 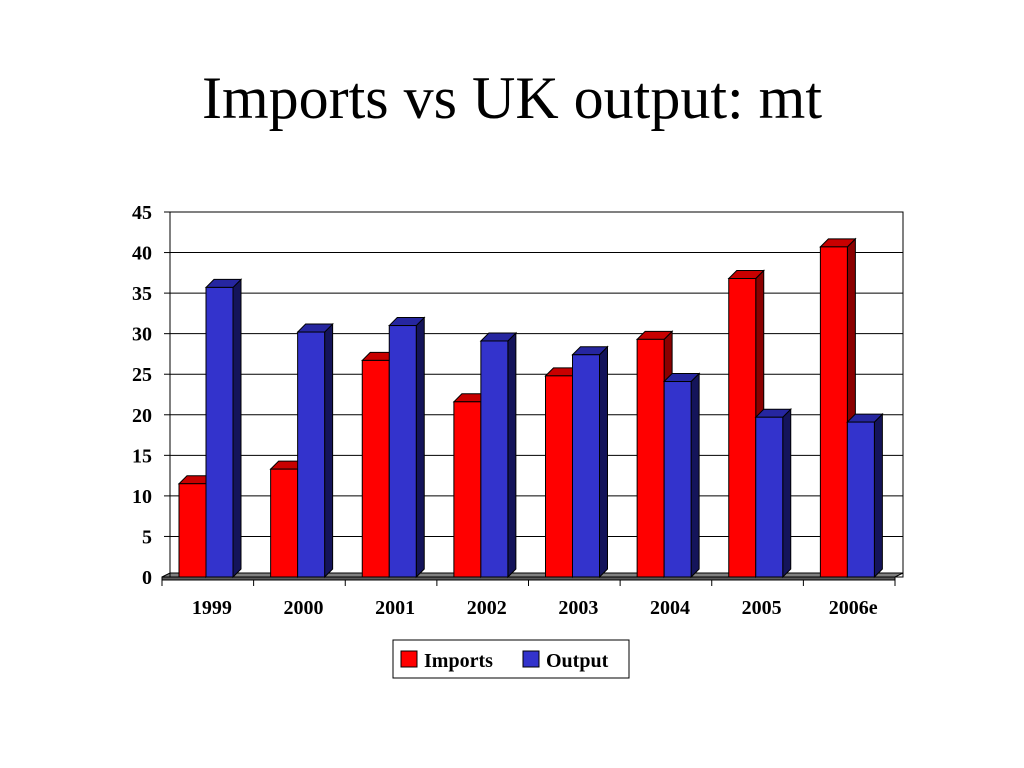 I want to click on legend: Imports Output, so click(x=511, y=659).